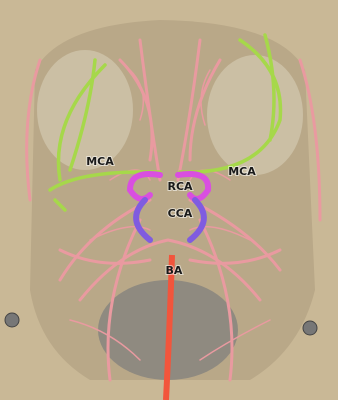 This screenshot has height=400, width=338. What do you see at coordinates (255, 115) in the screenshot?
I see `fossa-right` at bounding box center [255, 115].